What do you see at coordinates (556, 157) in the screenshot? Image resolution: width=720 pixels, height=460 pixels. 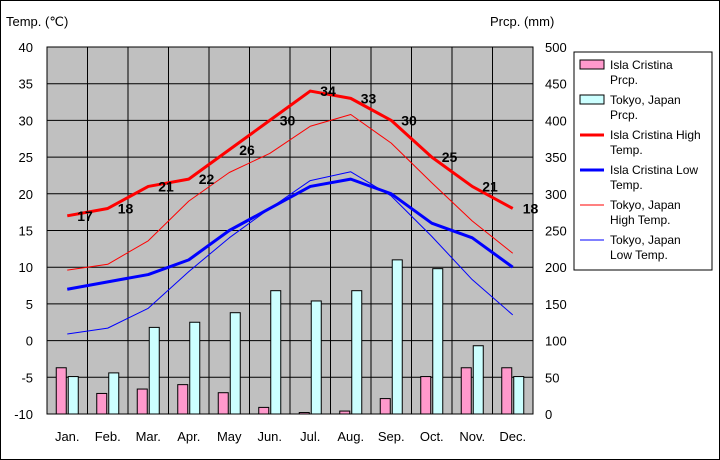 I see `y-right-tick-label: 350` at bounding box center [556, 157].